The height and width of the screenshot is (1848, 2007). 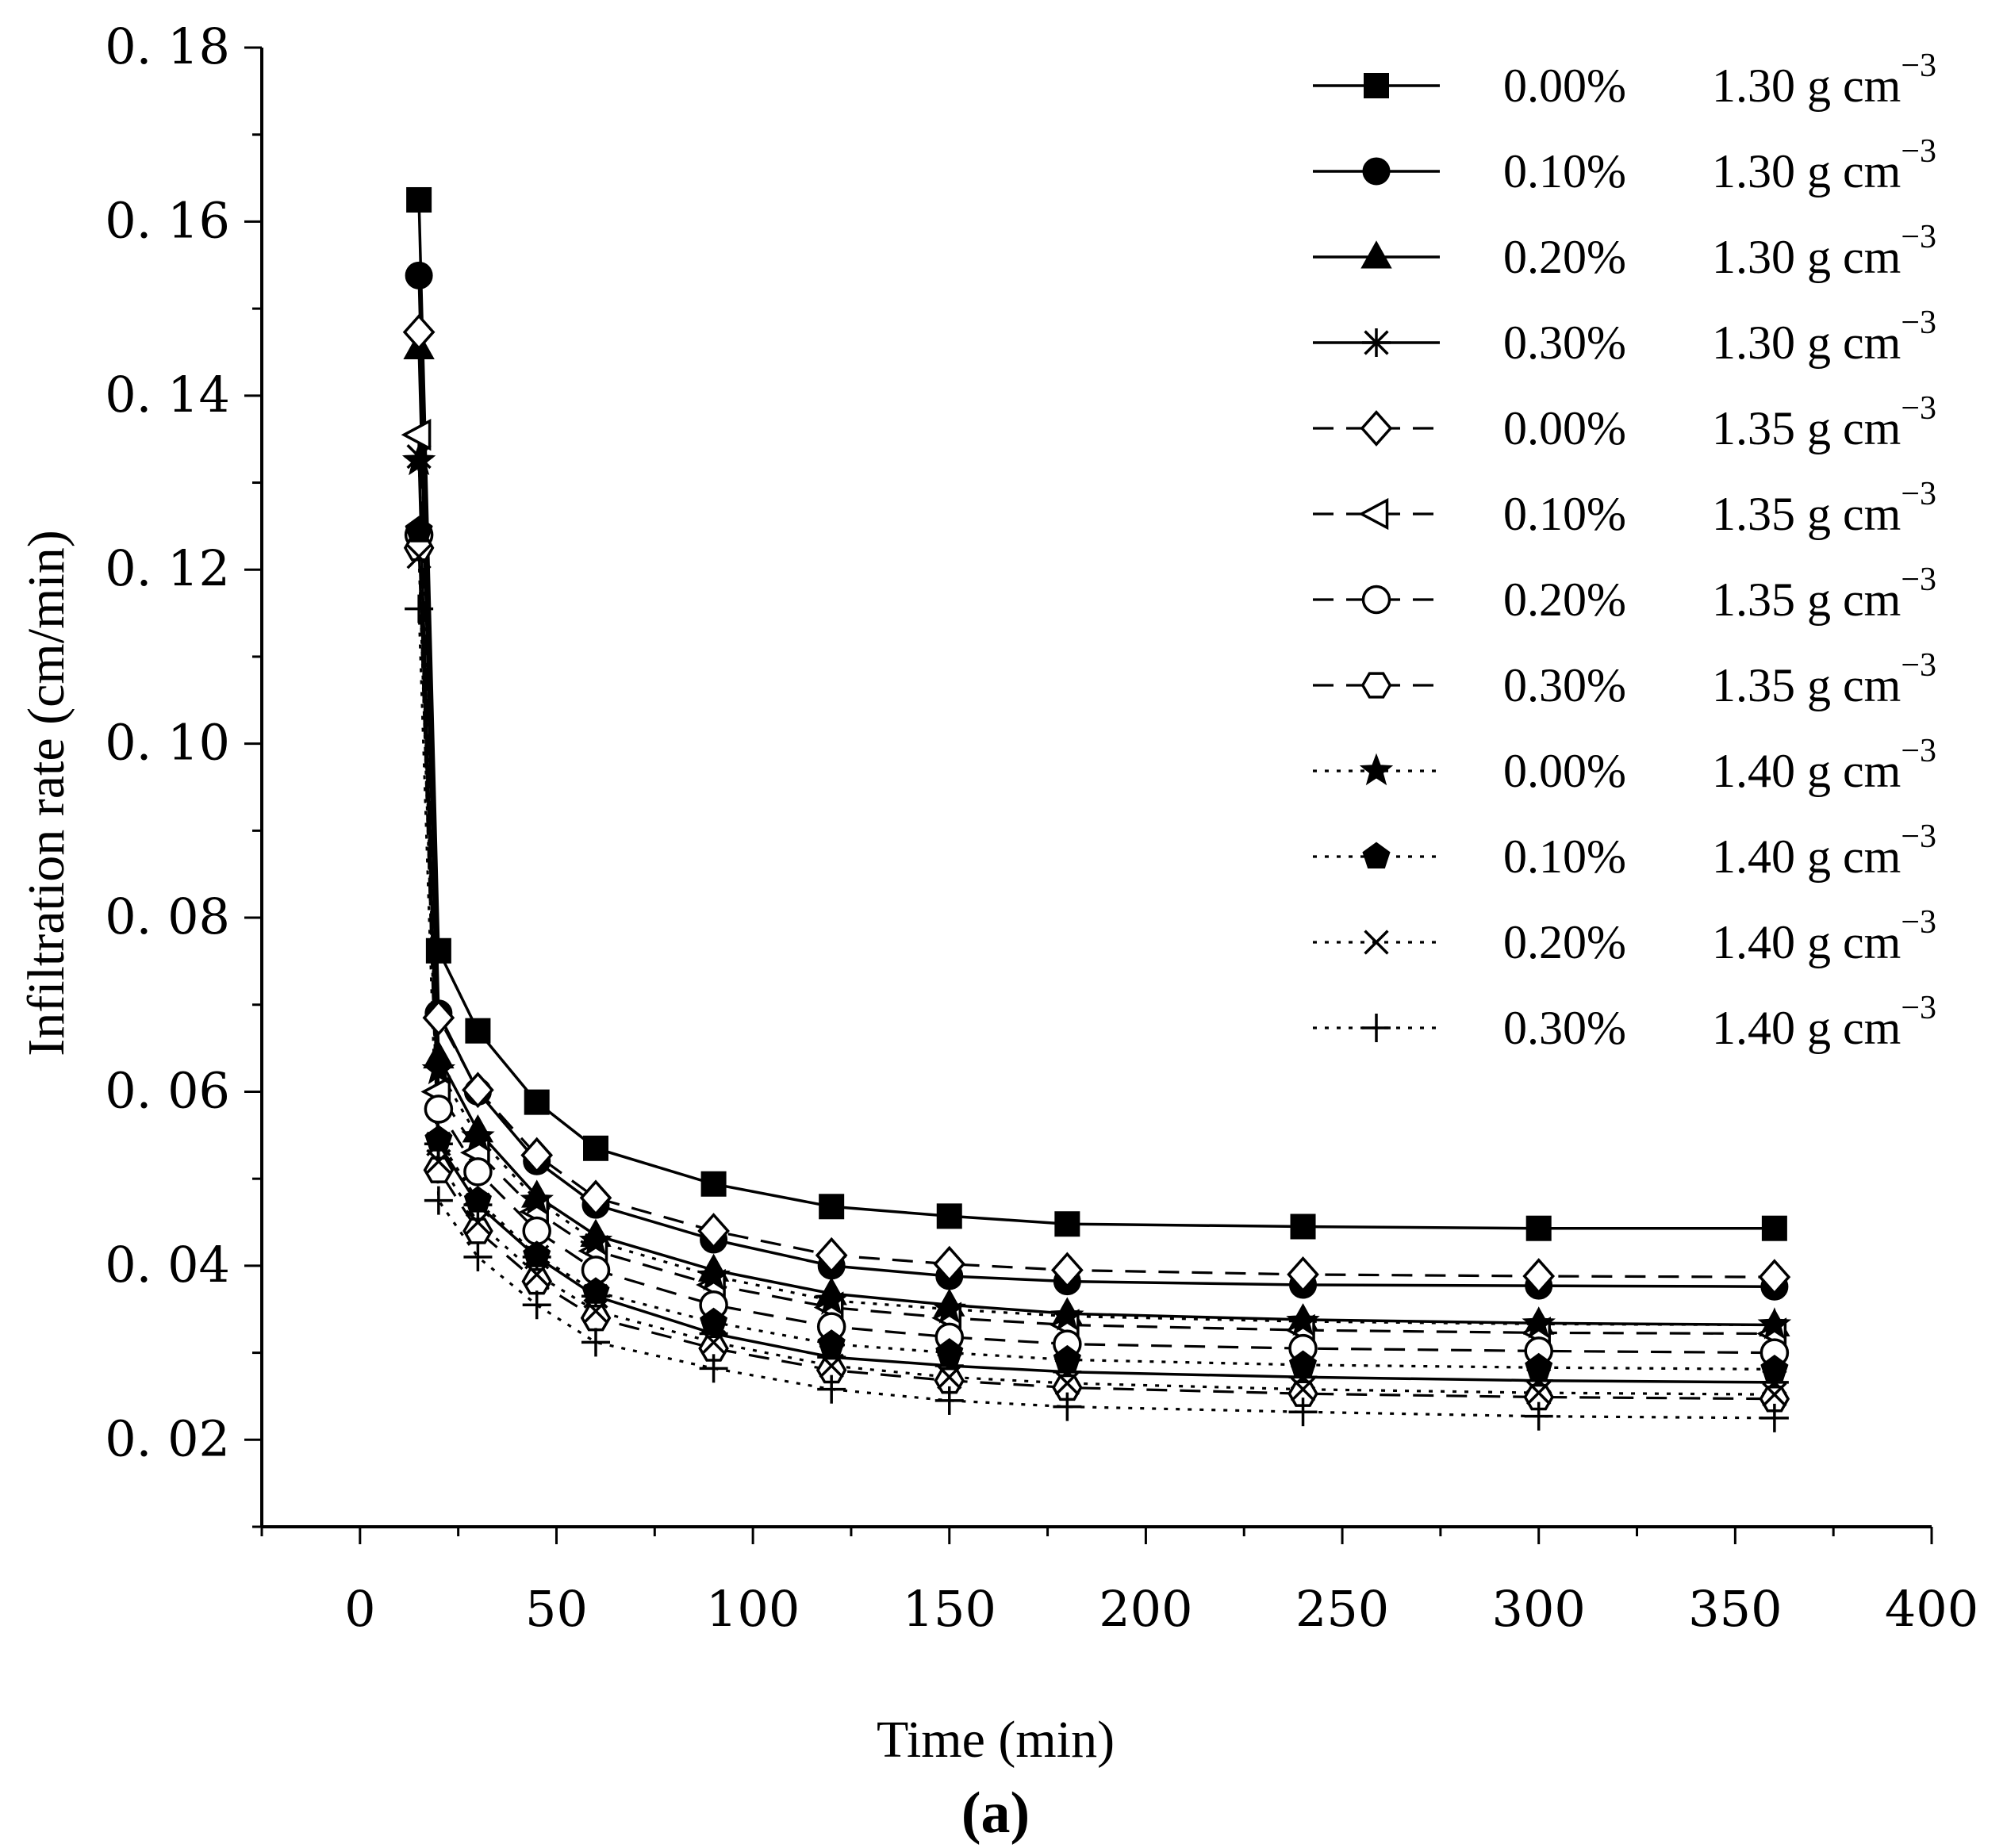 I want to click on x-tick-label: 50, so click(x=556, y=1609).